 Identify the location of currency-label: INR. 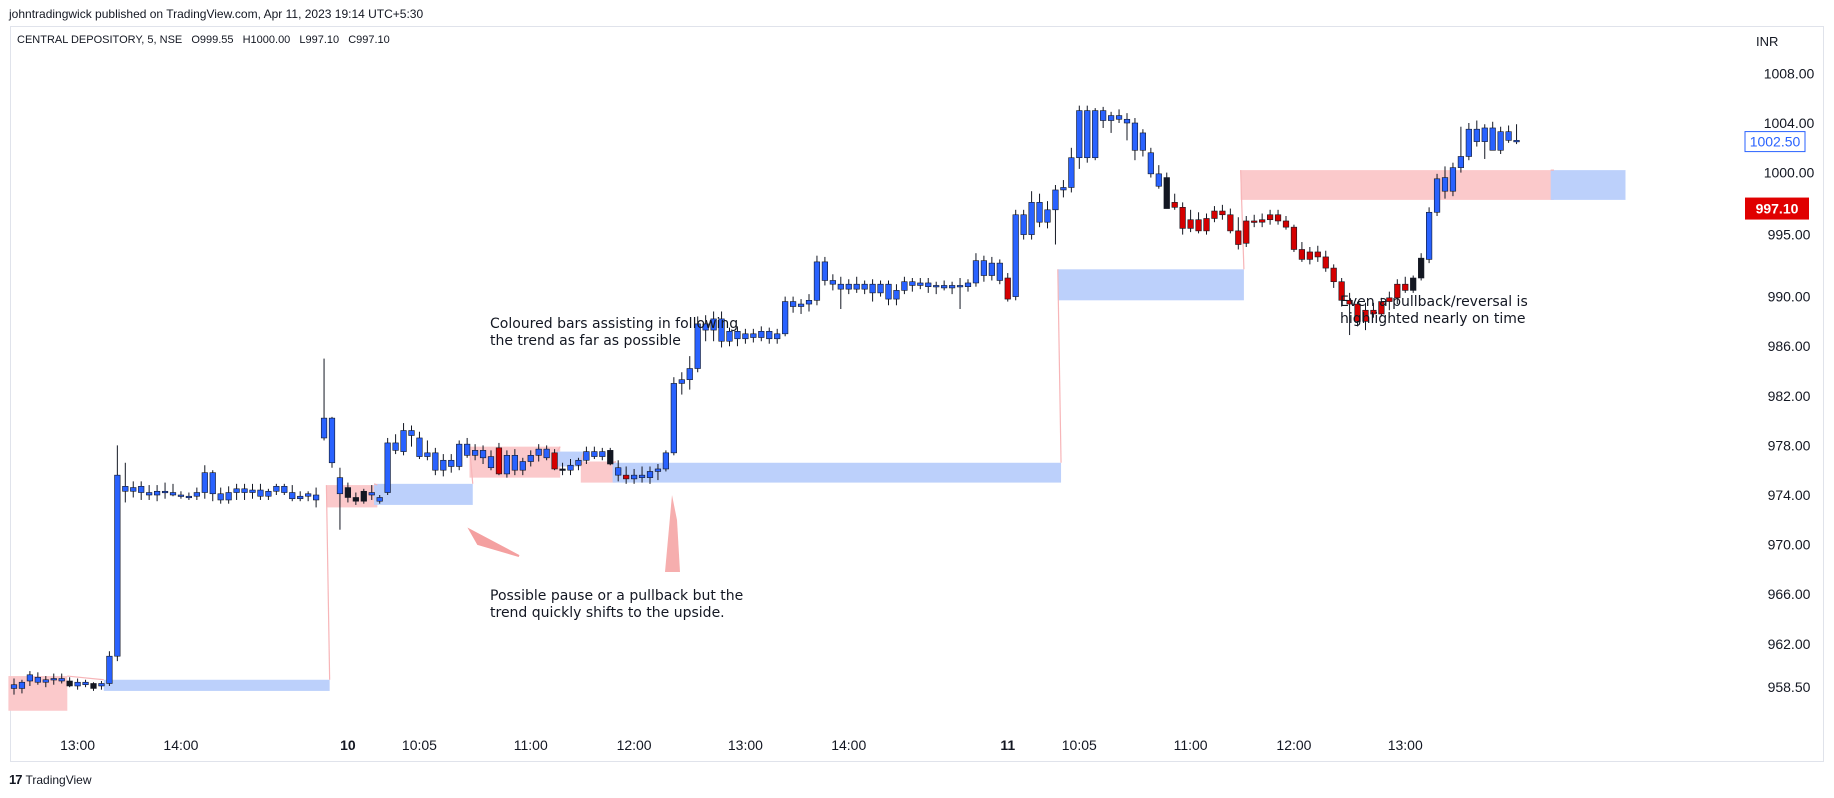
(1767, 41).